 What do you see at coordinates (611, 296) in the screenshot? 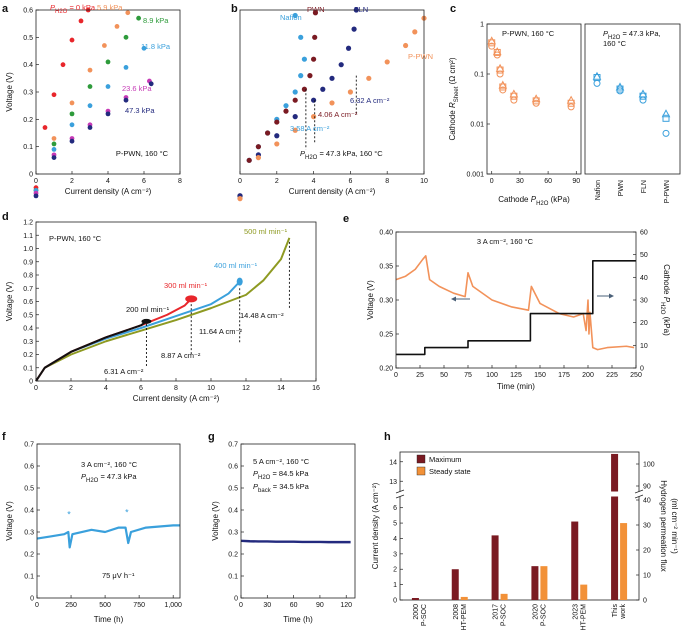
I see `axis-arrow-head` at bounding box center [611, 296].